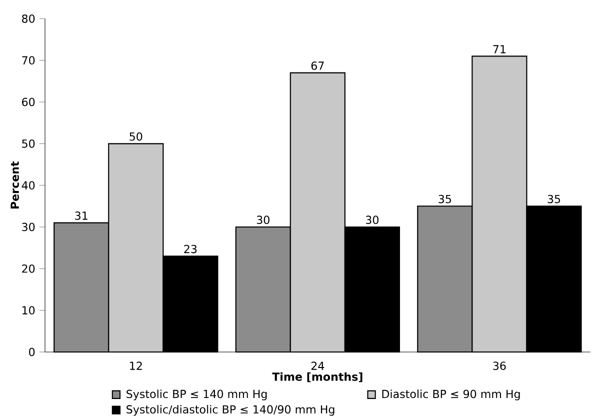 This screenshot has width=603, height=417. What do you see at coordinates (499, 49) in the screenshot?
I see `data-label: 71` at bounding box center [499, 49].